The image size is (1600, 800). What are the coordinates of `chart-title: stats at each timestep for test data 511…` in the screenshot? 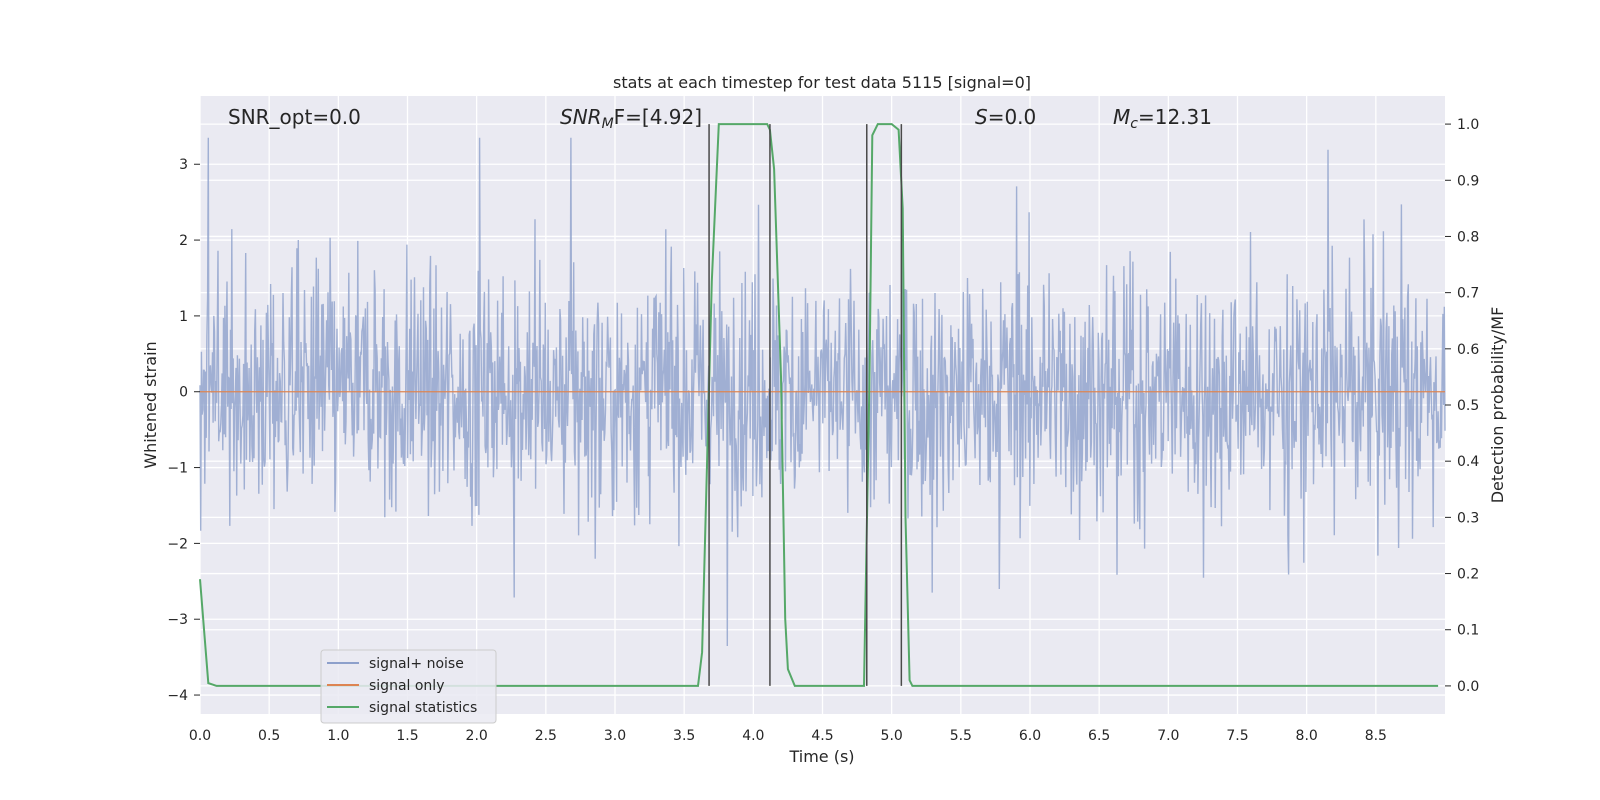 It's located at (822, 82).